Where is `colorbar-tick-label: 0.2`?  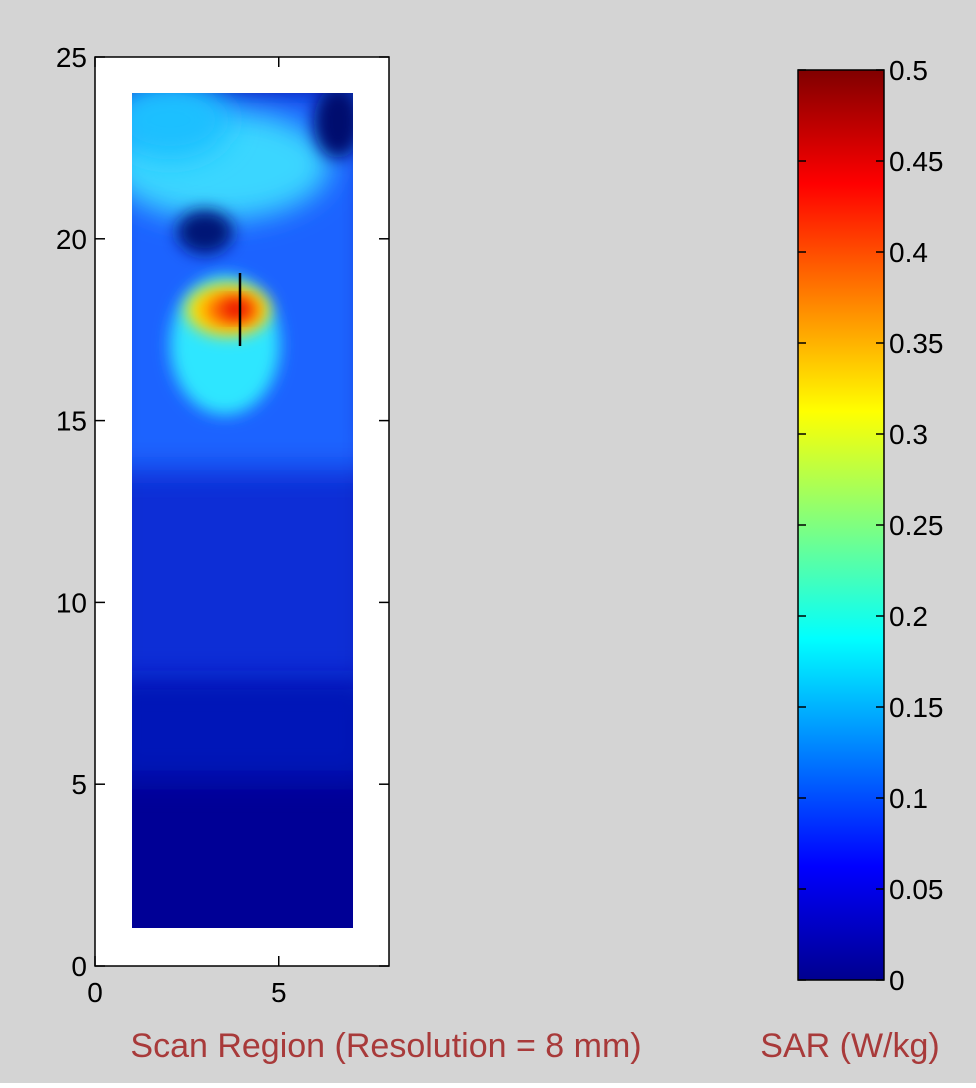 colorbar-tick-label: 0.2 is located at coordinates (908, 616).